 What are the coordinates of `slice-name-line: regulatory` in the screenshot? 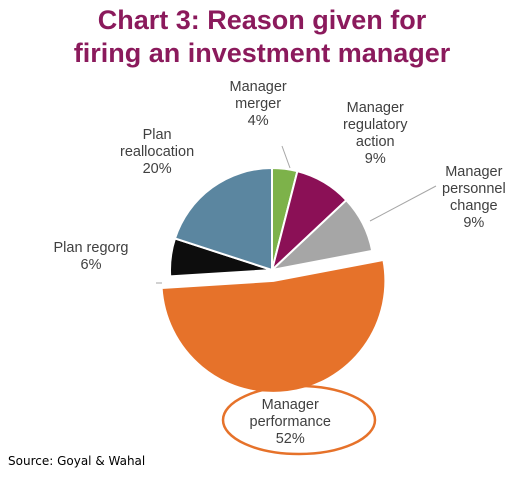 It's located at (375, 125).